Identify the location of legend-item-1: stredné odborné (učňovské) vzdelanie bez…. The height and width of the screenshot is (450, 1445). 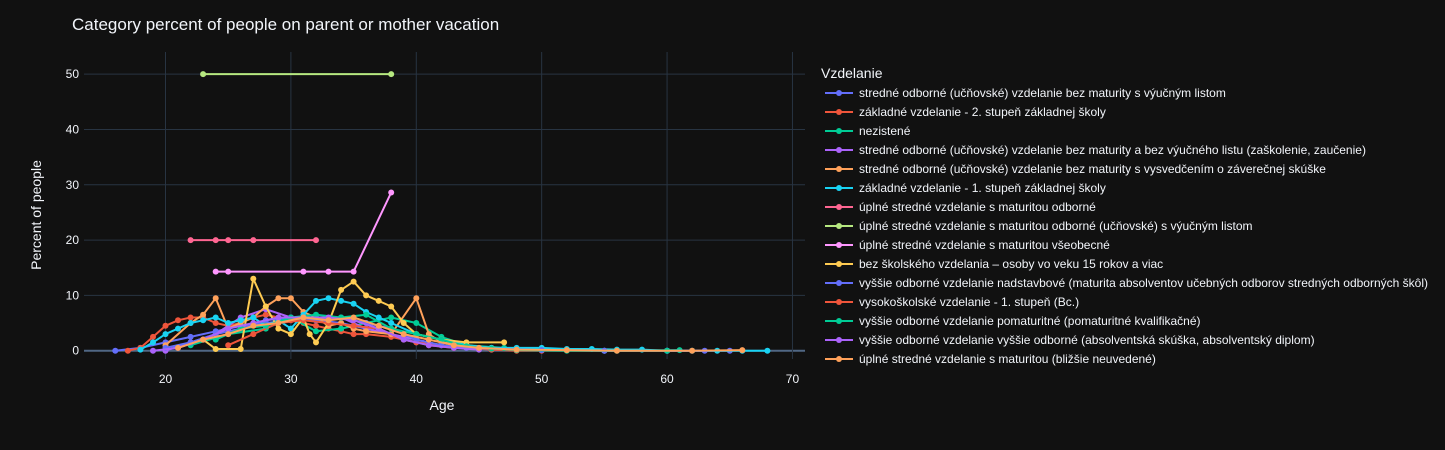
(1025, 93).